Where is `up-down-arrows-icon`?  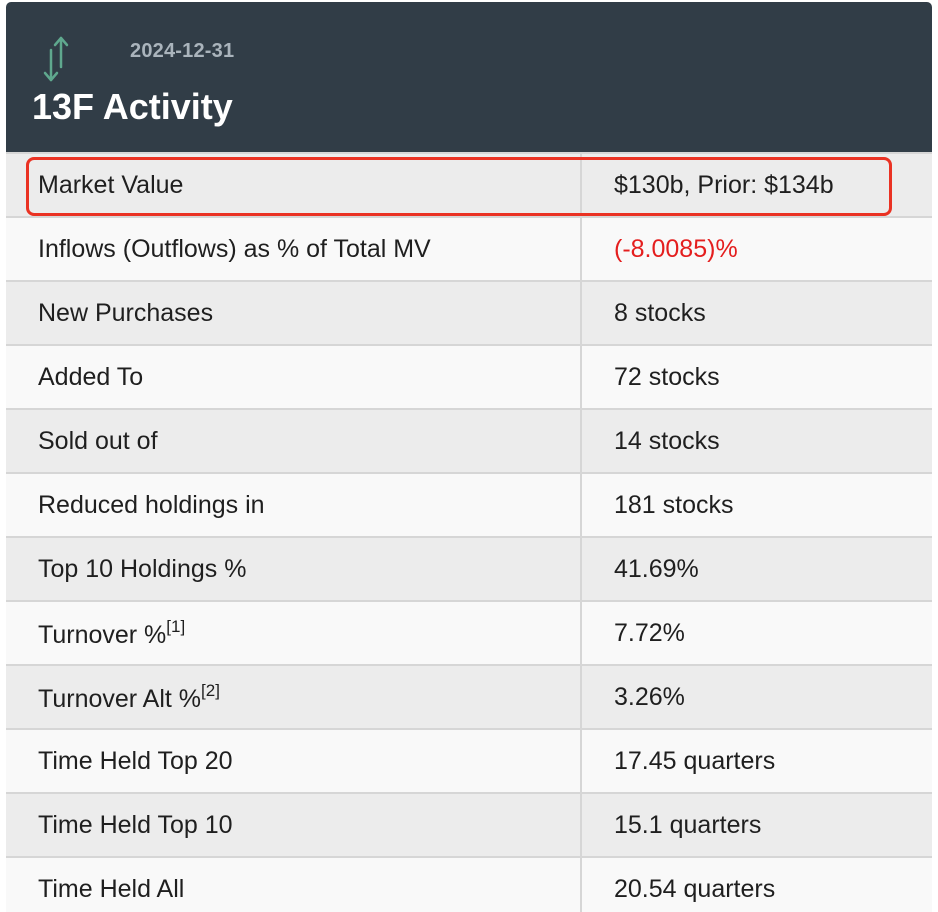
up-down-arrows-icon is located at coordinates (56, 59).